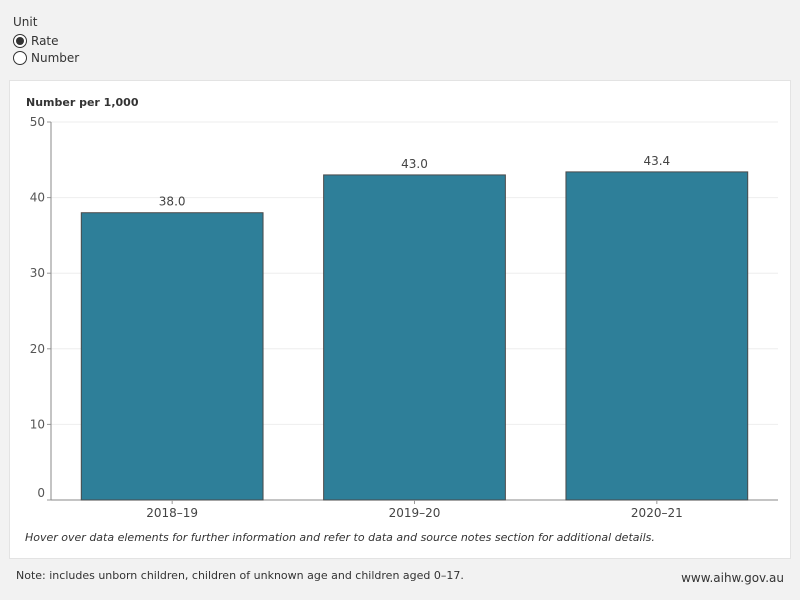 The image size is (800, 600). What do you see at coordinates (172, 202) in the screenshot?
I see `data-label: 38.0` at bounding box center [172, 202].